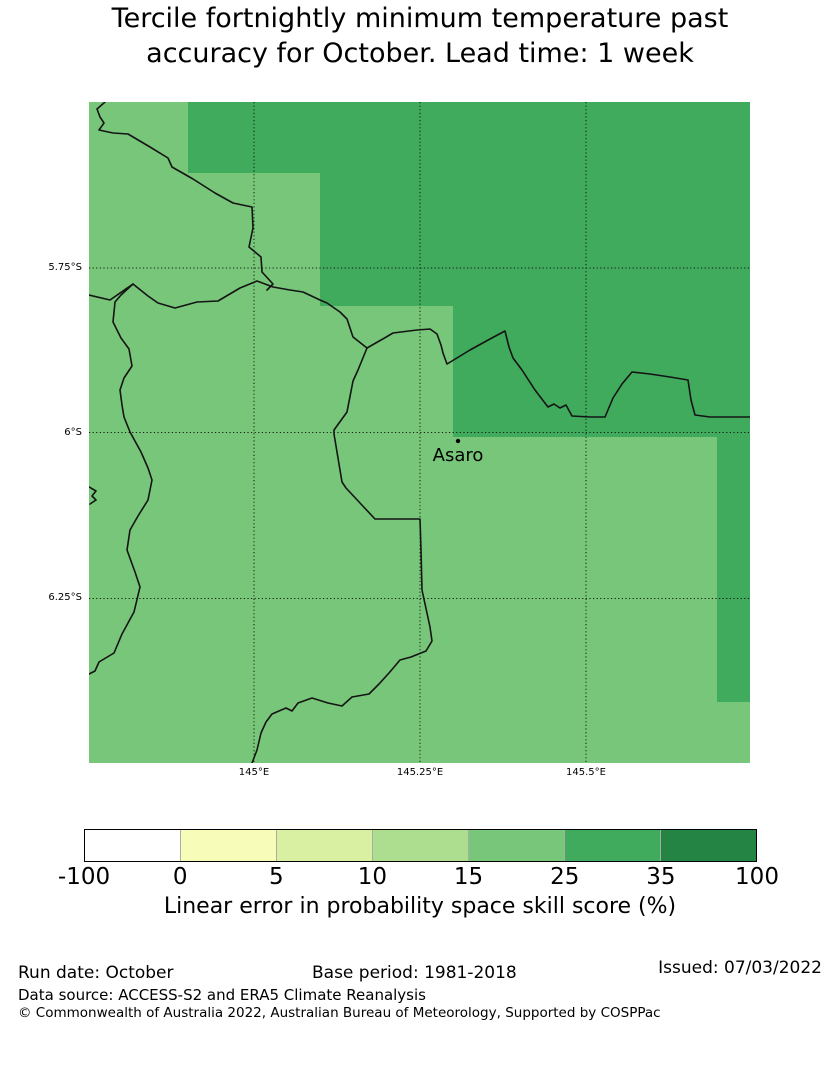  I want to click on asaro-marker-dot, so click(458, 441).